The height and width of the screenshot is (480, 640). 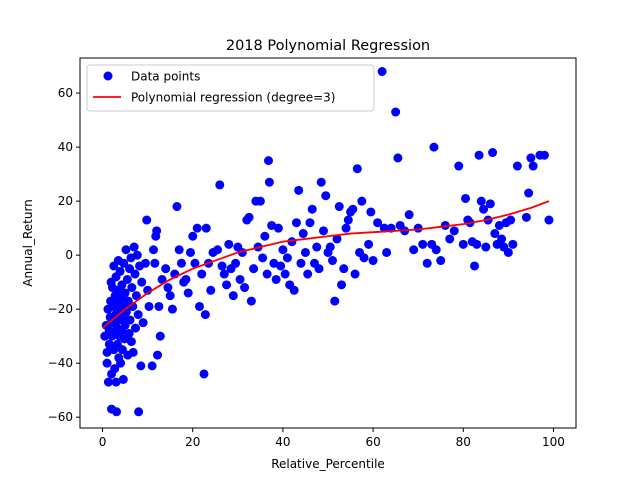 I want to click on x-tick-label: 40, so click(x=282, y=442).